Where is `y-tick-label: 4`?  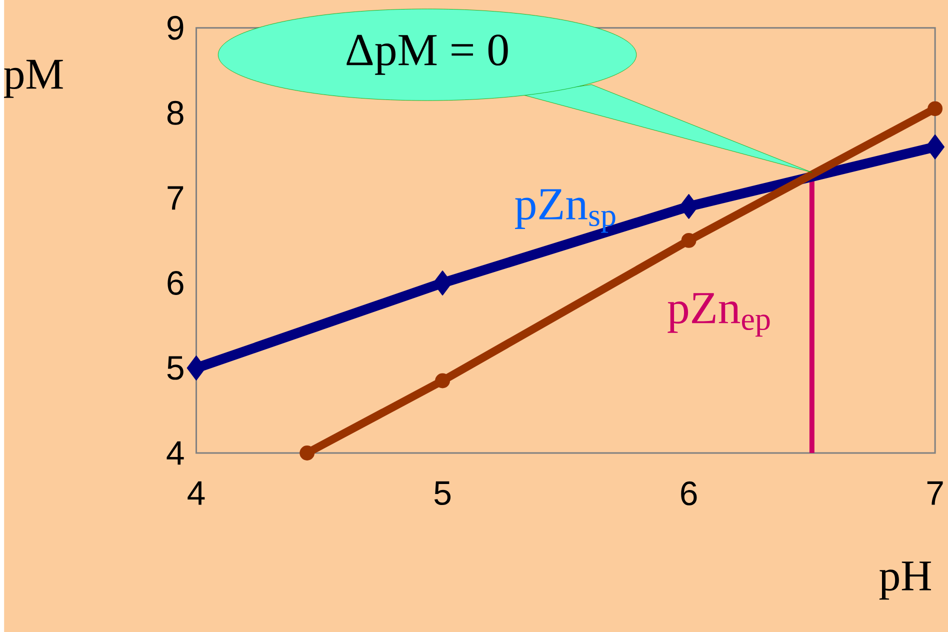
y-tick-label: 4 is located at coordinates (175, 453).